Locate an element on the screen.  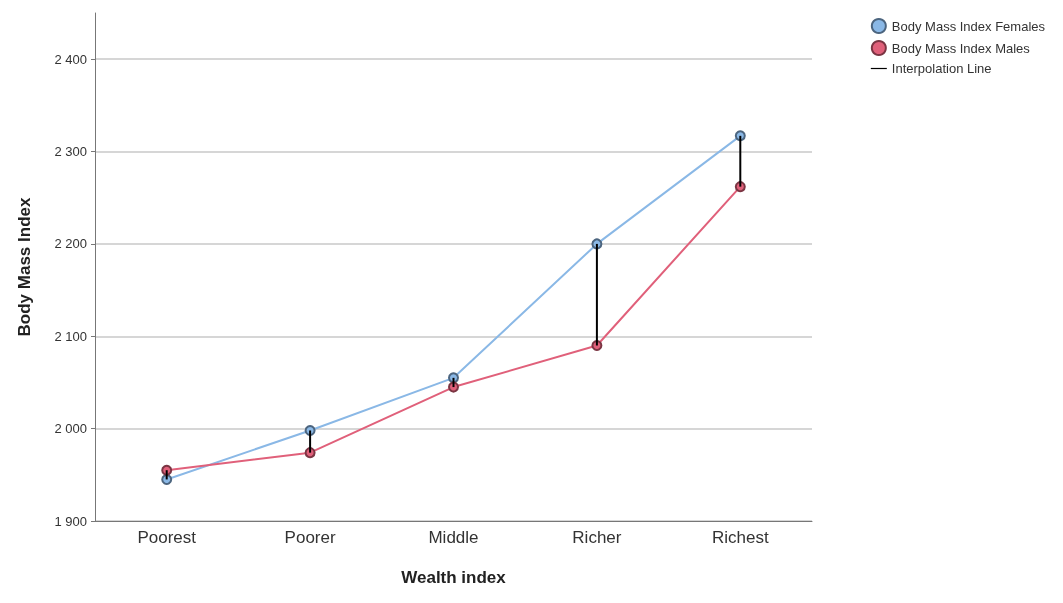
x-tick-label: Richest is located at coordinates (740, 537).